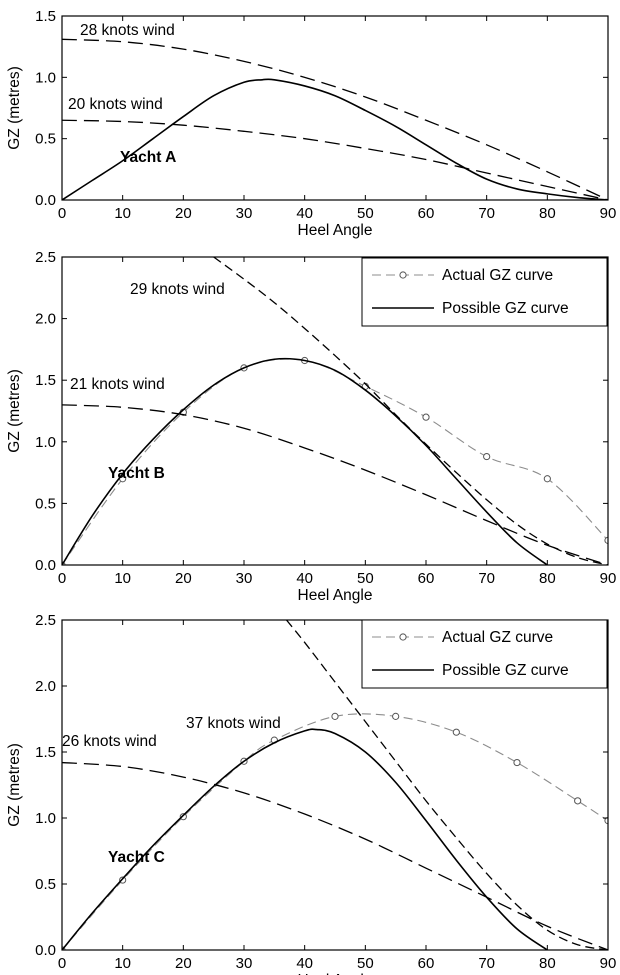 The image size is (620, 975). Describe the element at coordinates (148, 157) in the screenshot. I see `yacht-label: Yacht A` at that location.